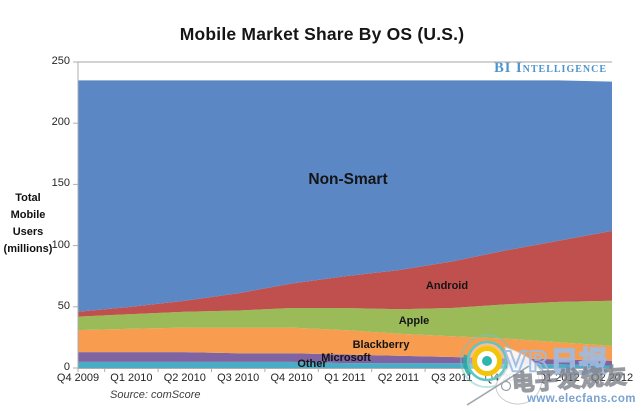 The width and height of the screenshot is (644, 411). I want to click on y-axis-title-line: Mobile, so click(28, 215).